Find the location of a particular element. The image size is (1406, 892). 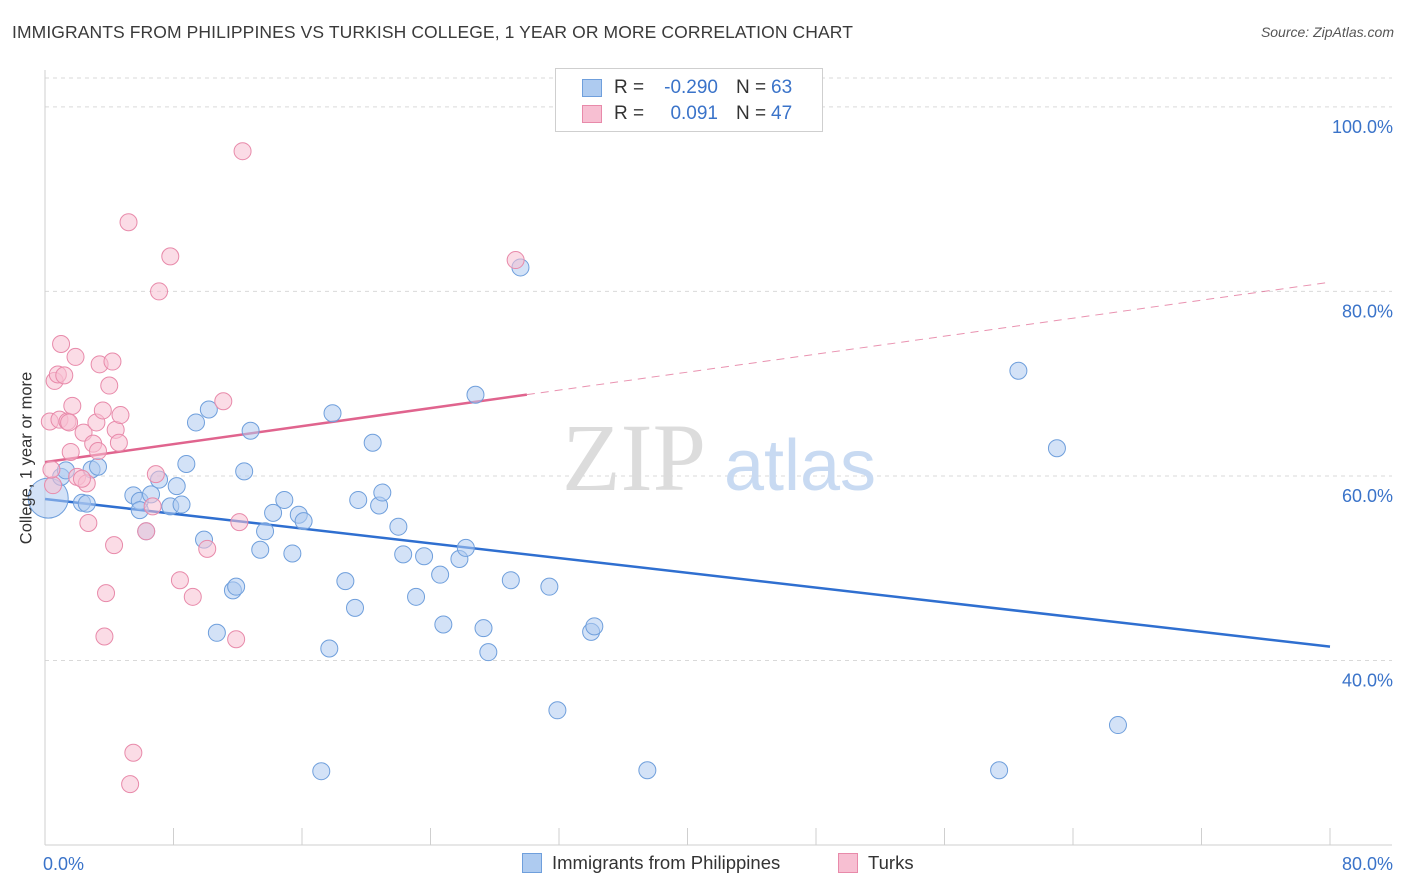

legend-swatch-blue is located at coordinates (592, 88).